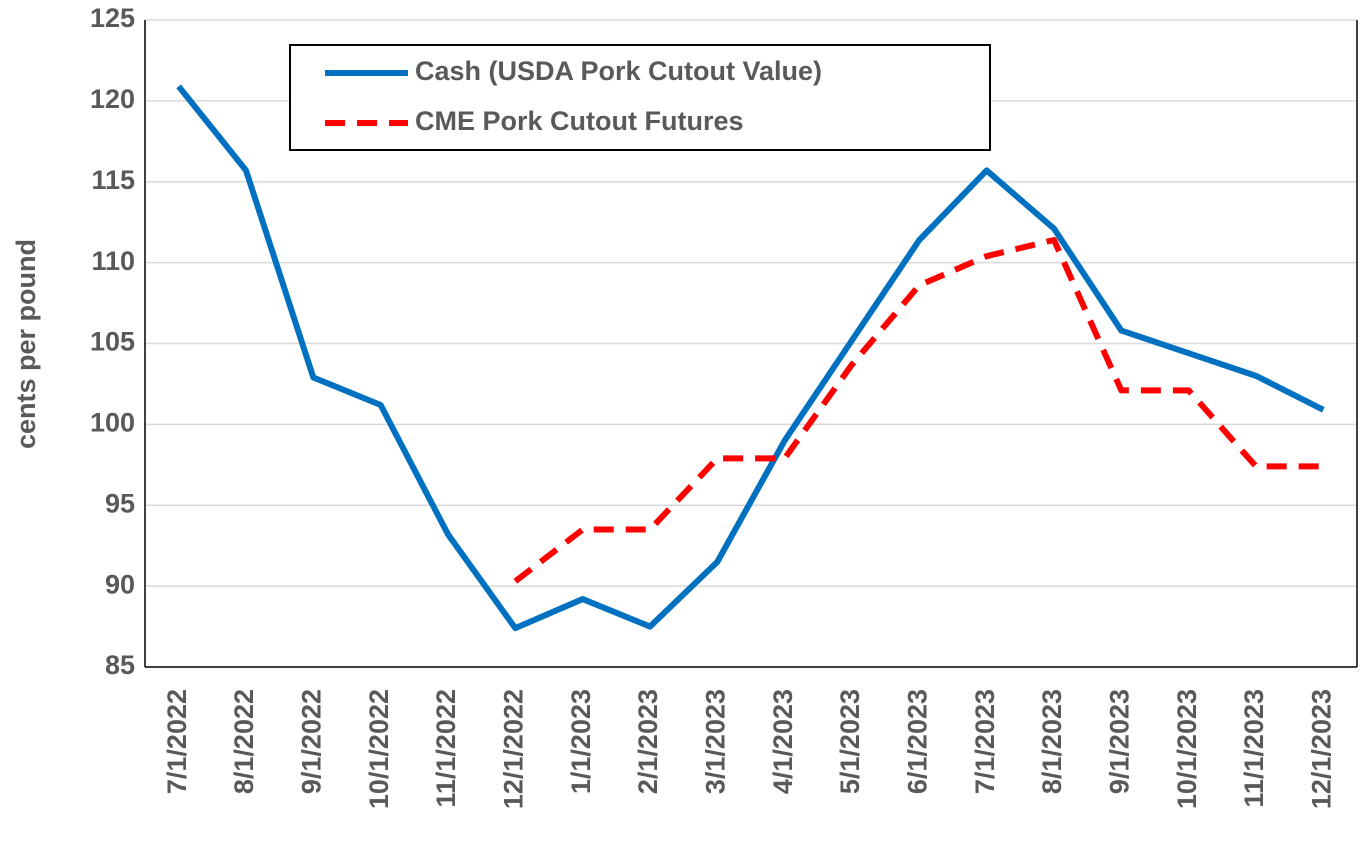 The height and width of the screenshot is (845, 1364). What do you see at coordinates (1254, 748) in the screenshot?
I see `x-tick-label: 11/1/2023` at bounding box center [1254, 748].